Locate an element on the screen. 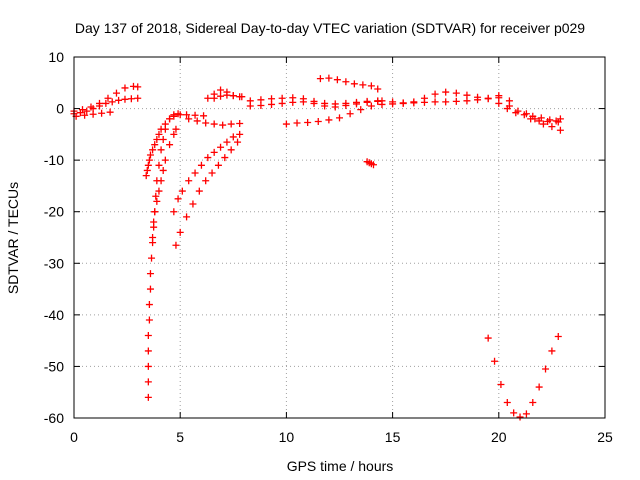 The width and height of the screenshot is (640, 480). x-tick-label: 15 is located at coordinates (393, 437).